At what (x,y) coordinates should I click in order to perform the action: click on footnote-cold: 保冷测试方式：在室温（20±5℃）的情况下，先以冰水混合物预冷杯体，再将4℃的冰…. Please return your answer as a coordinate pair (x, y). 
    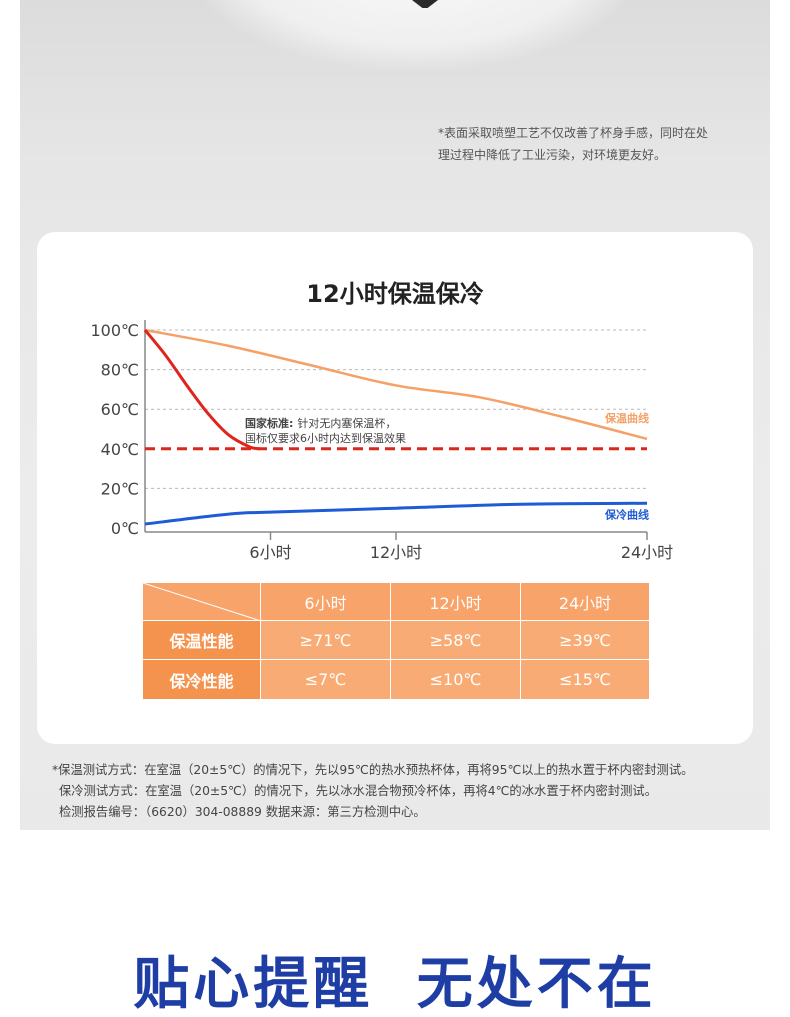
    Looking at the image, I should click on (358, 791).